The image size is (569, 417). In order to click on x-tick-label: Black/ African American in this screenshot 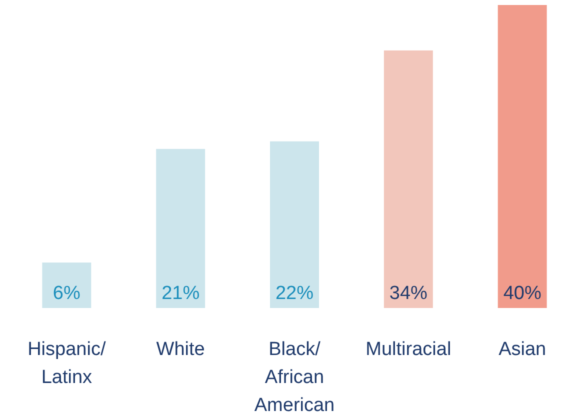, I will do `click(294, 377)`.